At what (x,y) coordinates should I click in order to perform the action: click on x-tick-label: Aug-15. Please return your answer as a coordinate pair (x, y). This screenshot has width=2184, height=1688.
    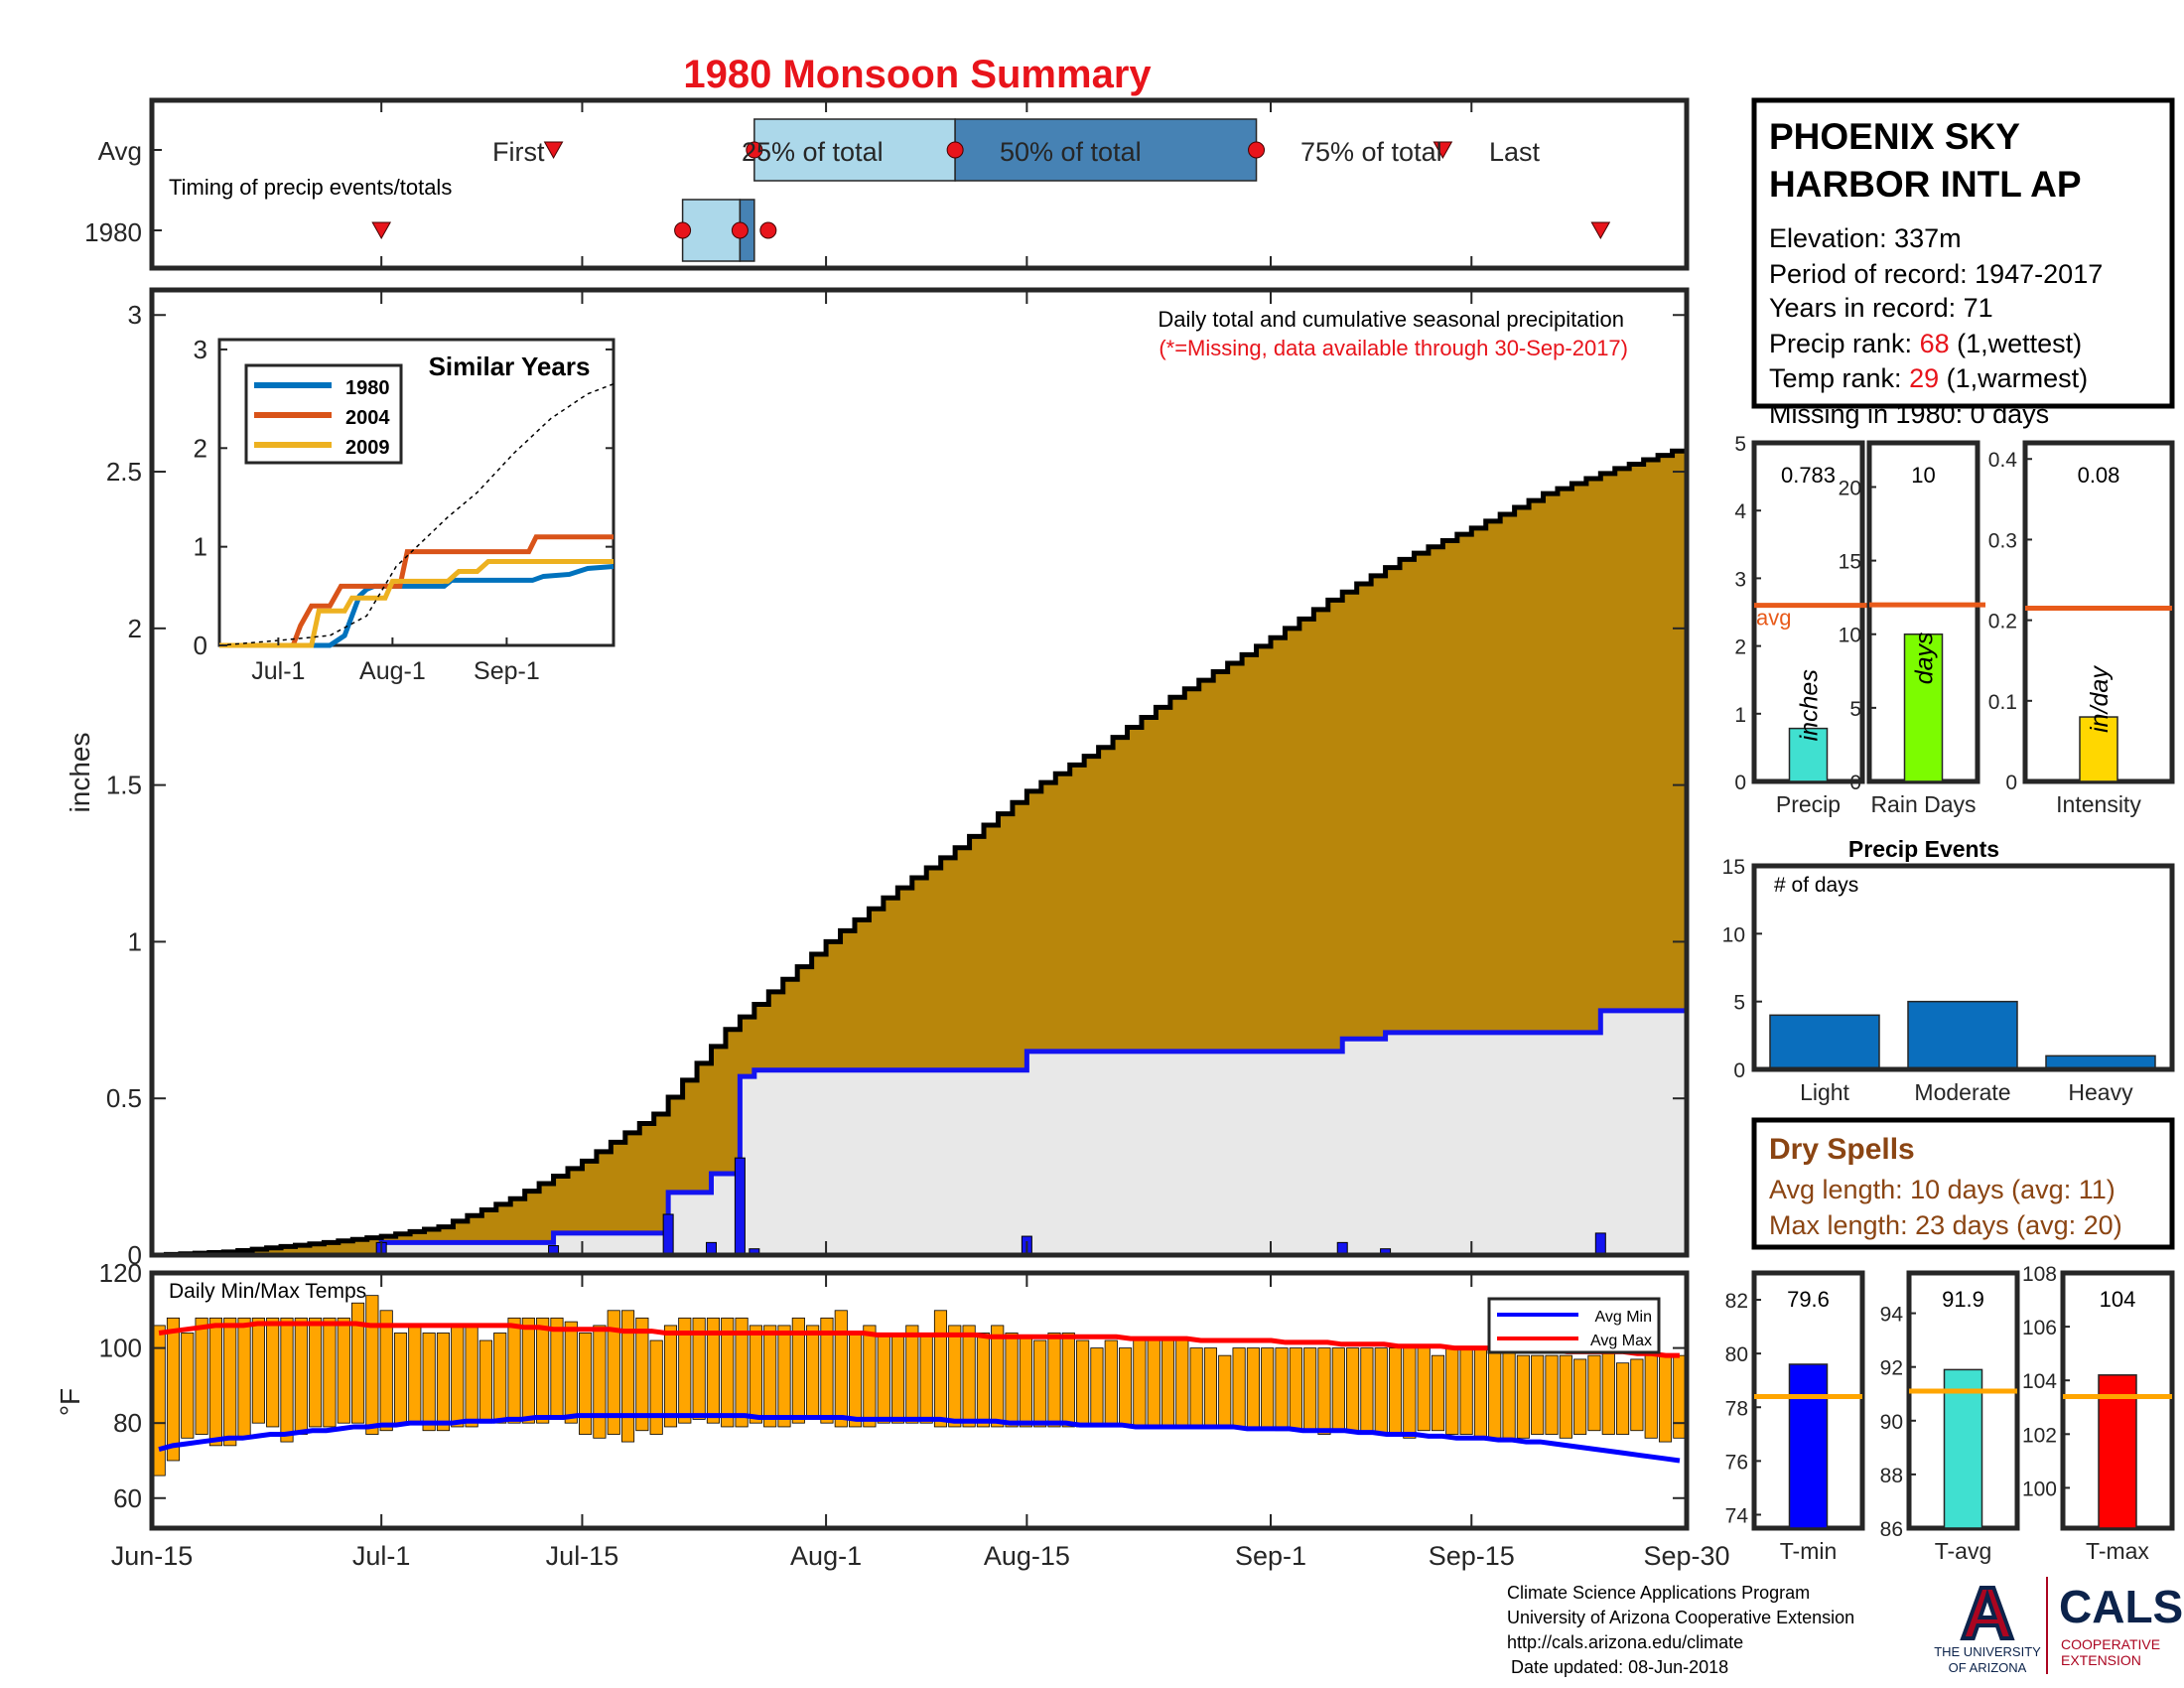
    Looking at the image, I should click on (1027, 1556).